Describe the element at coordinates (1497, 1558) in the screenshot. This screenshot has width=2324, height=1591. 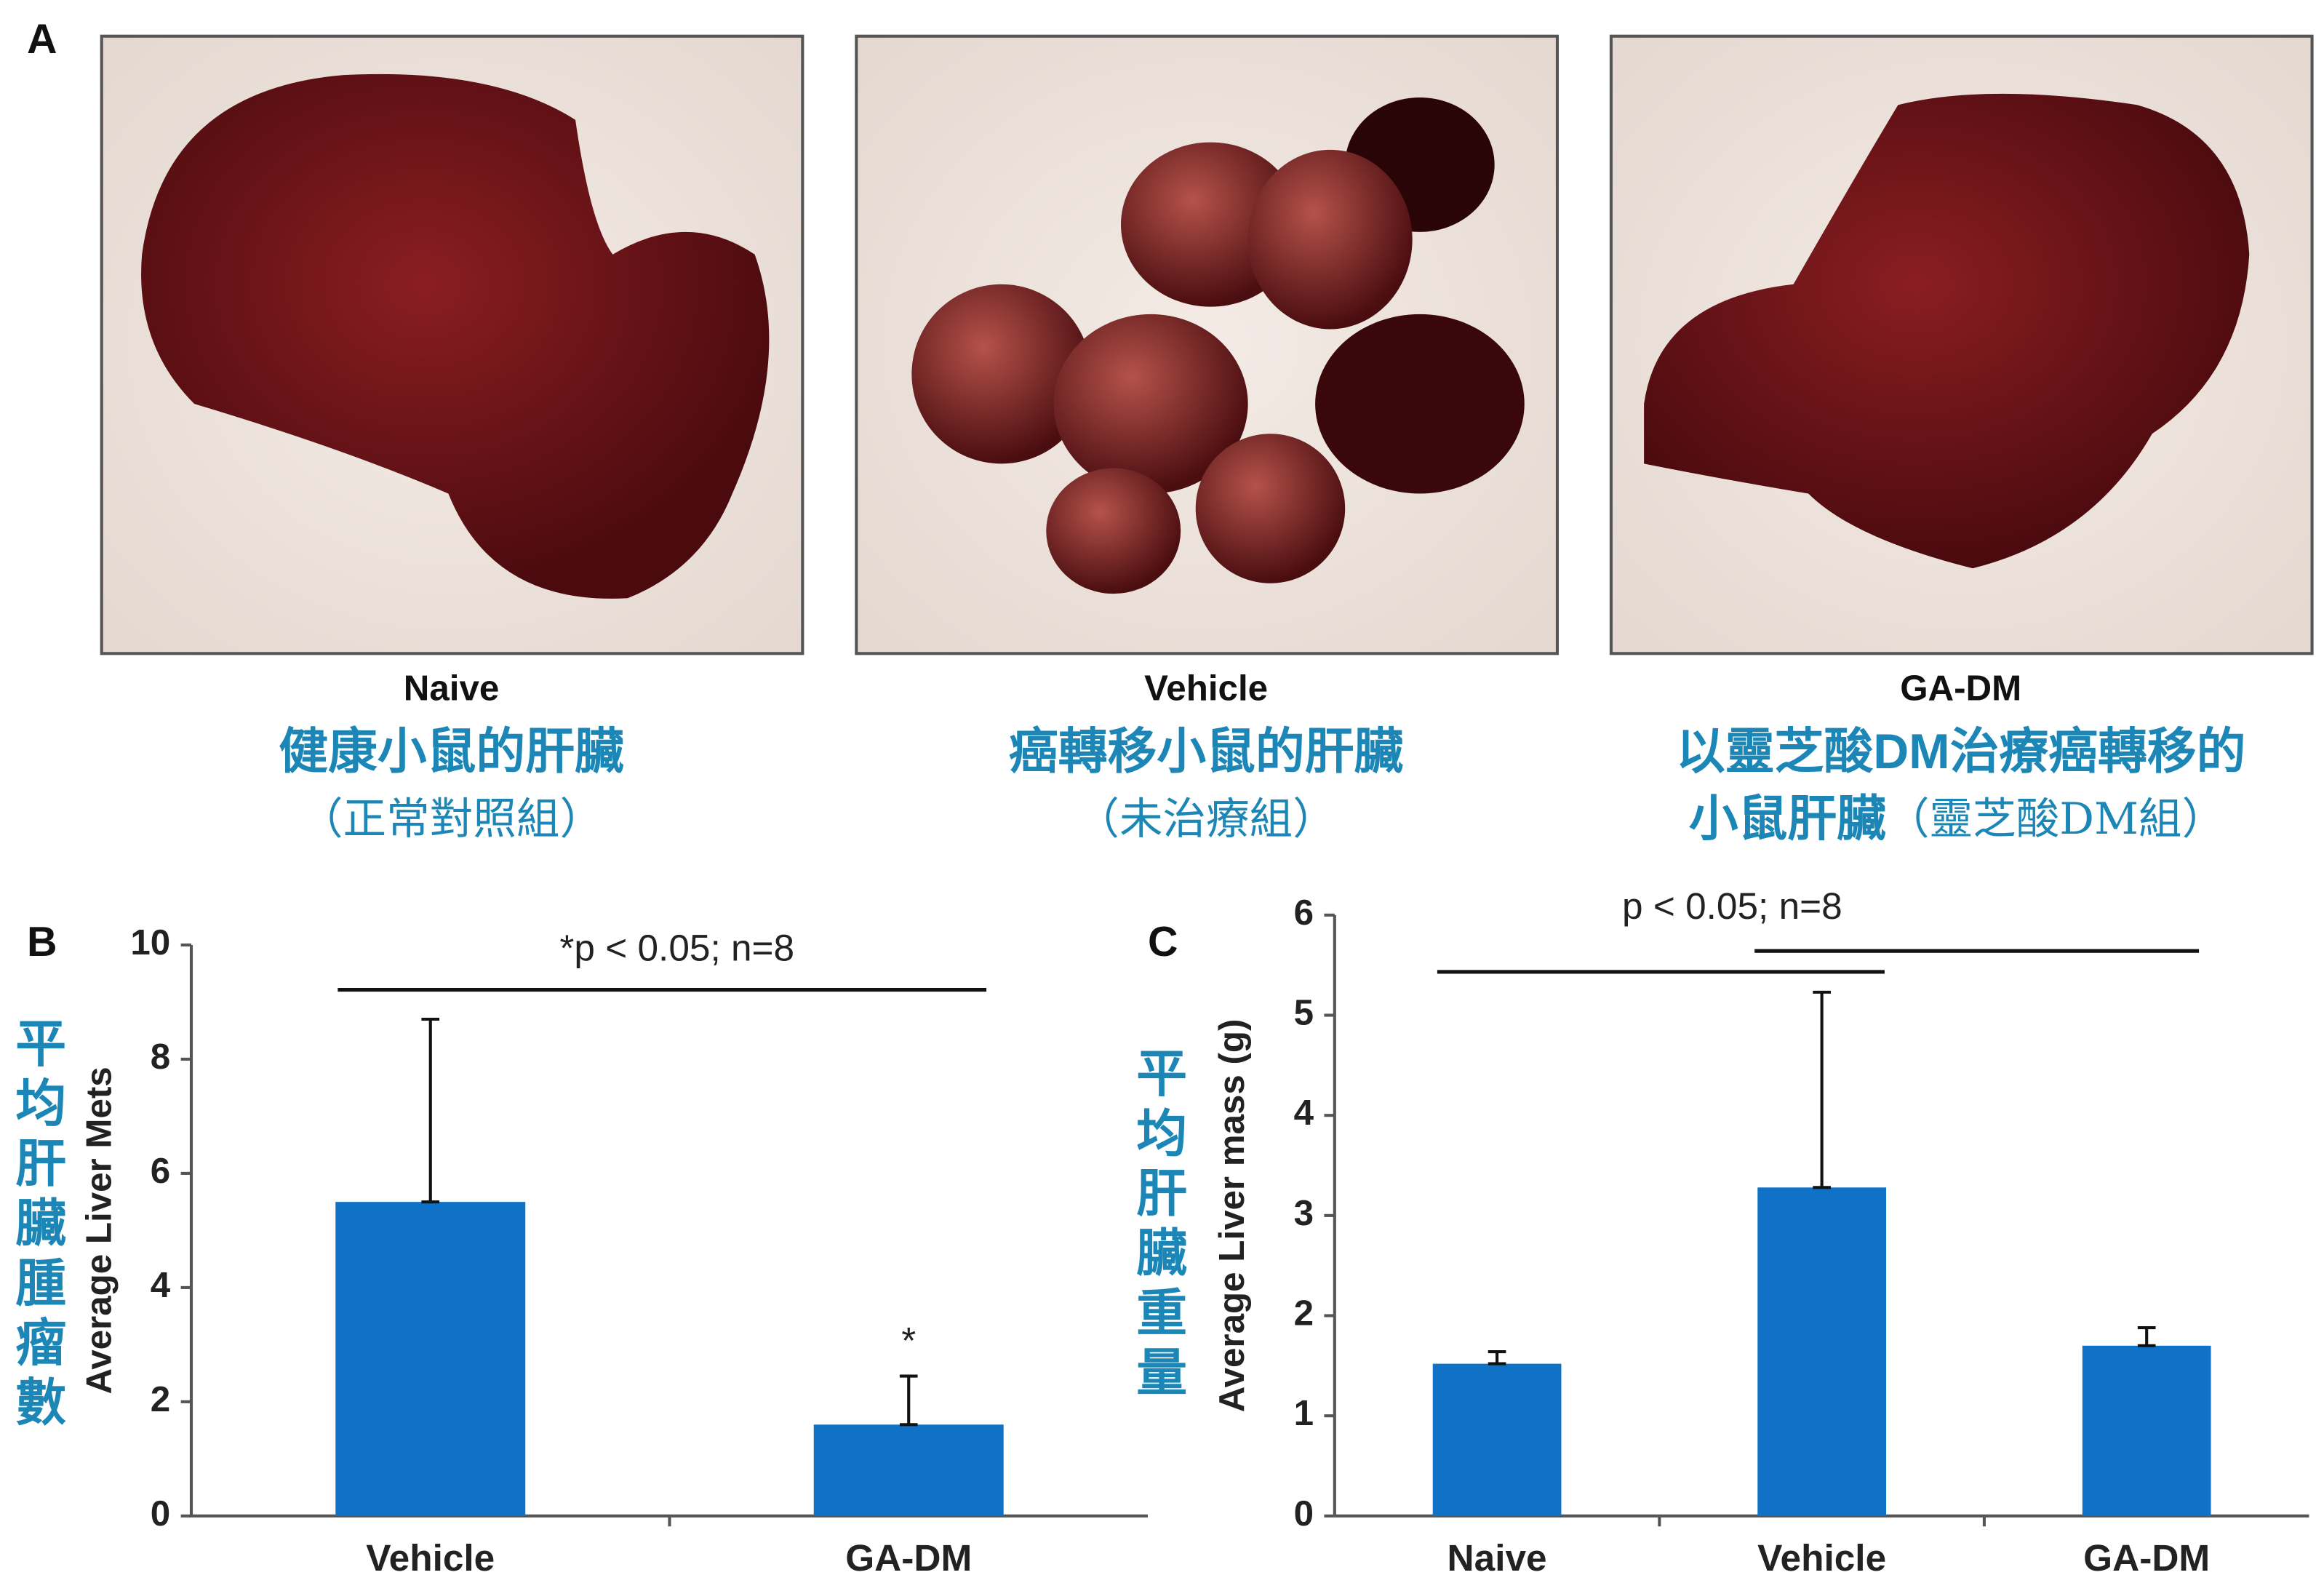
I see `x-tick-label: Naive` at that location.